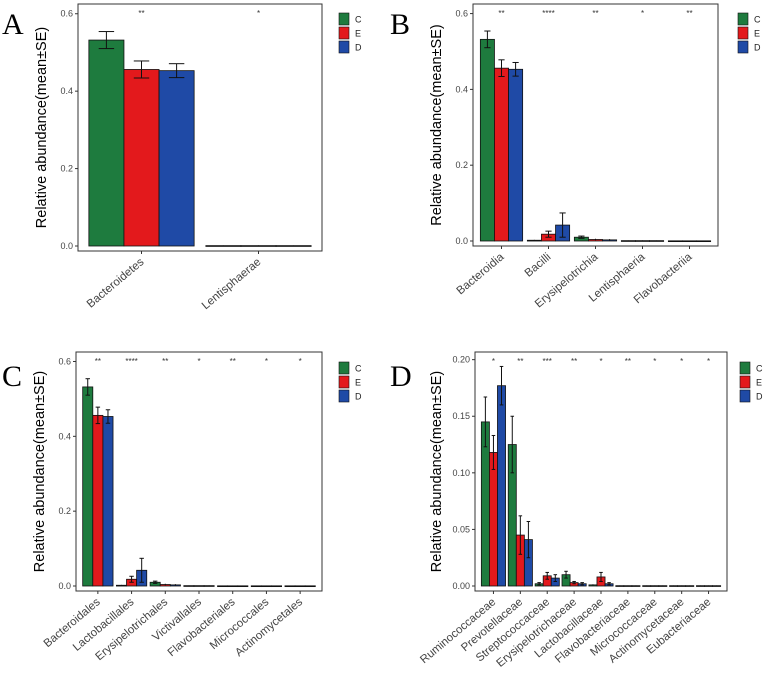 The height and width of the screenshot is (694, 770). What do you see at coordinates (401, 376) in the screenshot?
I see `panel-label-d: D` at bounding box center [401, 376].